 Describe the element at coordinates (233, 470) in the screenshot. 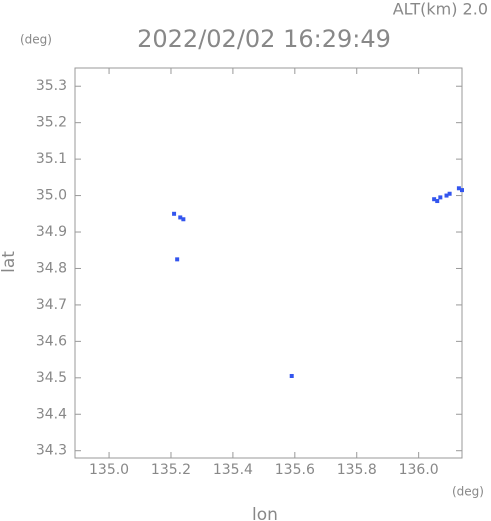

I see `x-tick-label: 135.4` at that location.